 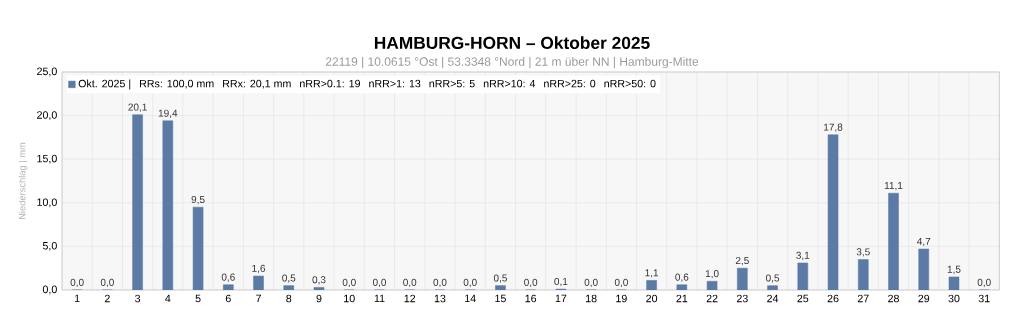 I want to click on x-tick-label: 14, so click(x=470, y=298).